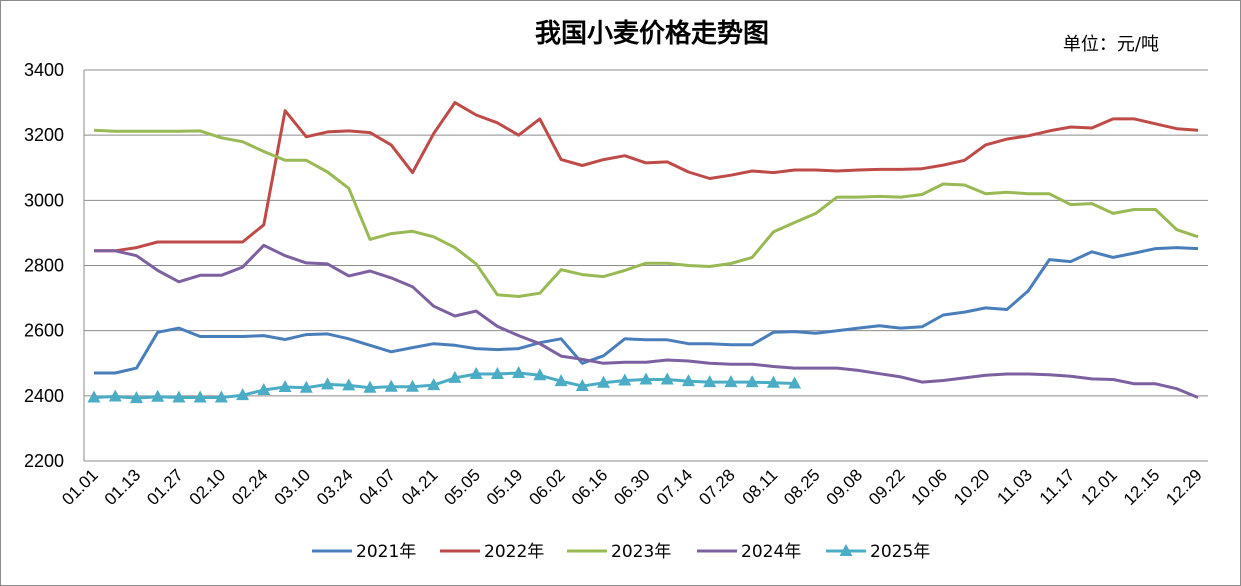 The image size is (1241, 586). Describe the element at coordinates (165, 487) in the screenshot. I see `x-tick-label: 01.27` at that location.